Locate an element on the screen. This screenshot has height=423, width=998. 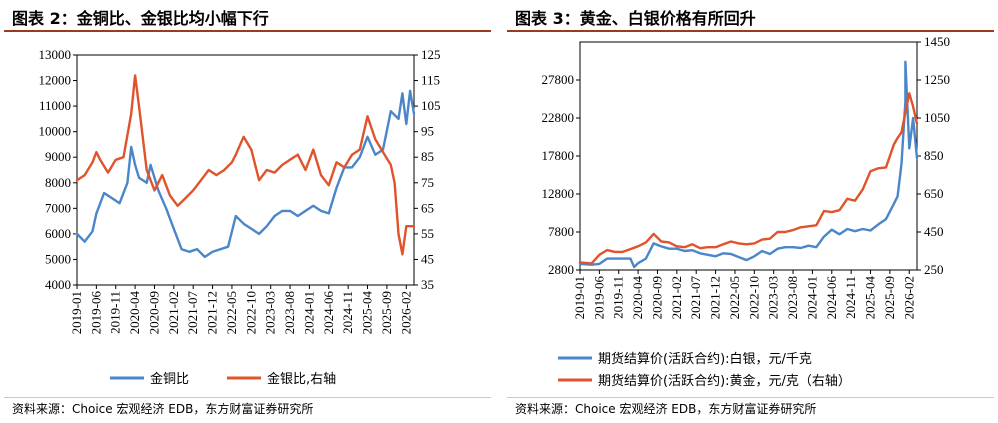
y-left-tick-label: 6000 is located at coordinates (58, 233).